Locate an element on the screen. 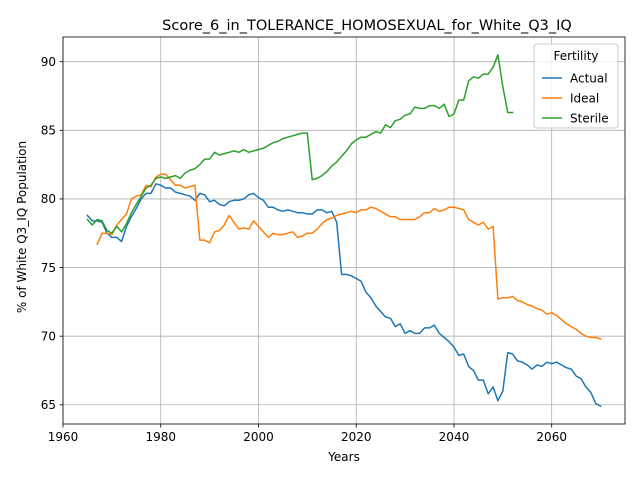 Image resolution: width=640 pixels, height=480 pixels. y-tick-label: 65 is located at coordinates (48, 405).